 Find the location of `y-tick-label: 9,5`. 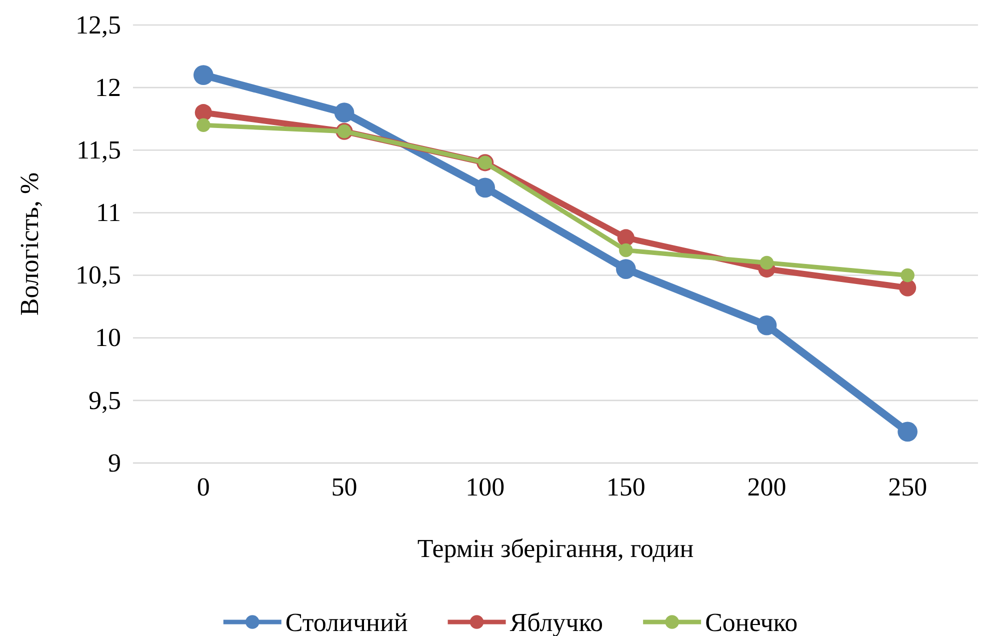

y-tick-label: 9,5 is located at coordinates (104, 400).